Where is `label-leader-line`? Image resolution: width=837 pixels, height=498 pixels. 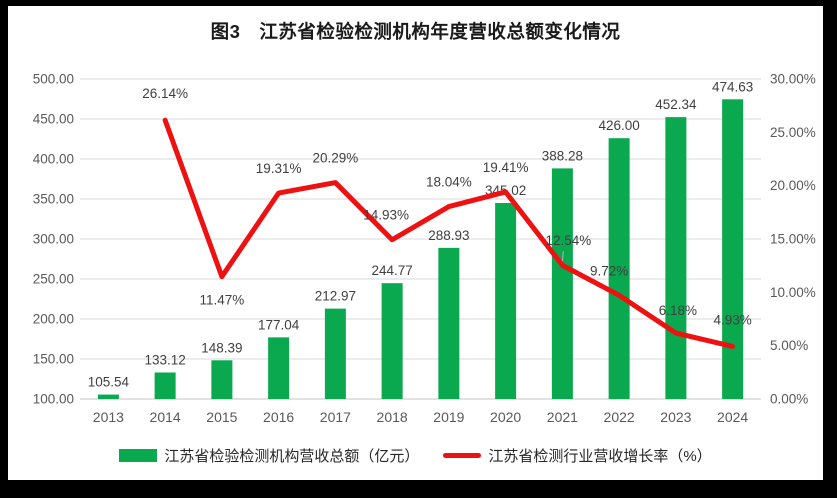 label-leader-line is located at coordinates (563, 256).